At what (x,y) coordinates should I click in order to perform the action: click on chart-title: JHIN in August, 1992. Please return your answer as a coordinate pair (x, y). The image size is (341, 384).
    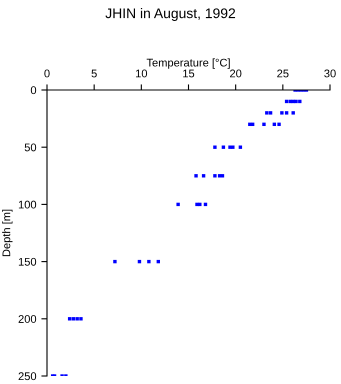
    Looking at the image, I should click on (170, 14).